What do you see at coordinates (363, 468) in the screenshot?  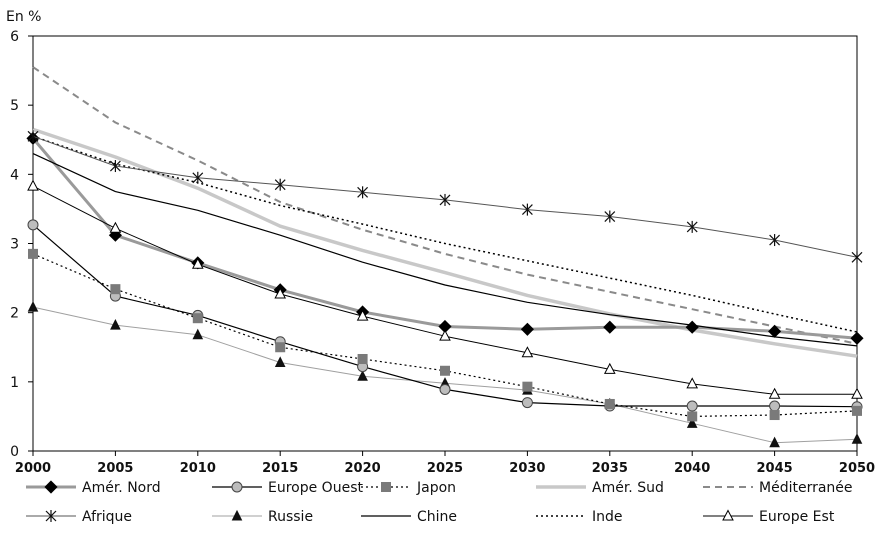 I see `x-tick-label: 2020` at bounding box center [363, 468].